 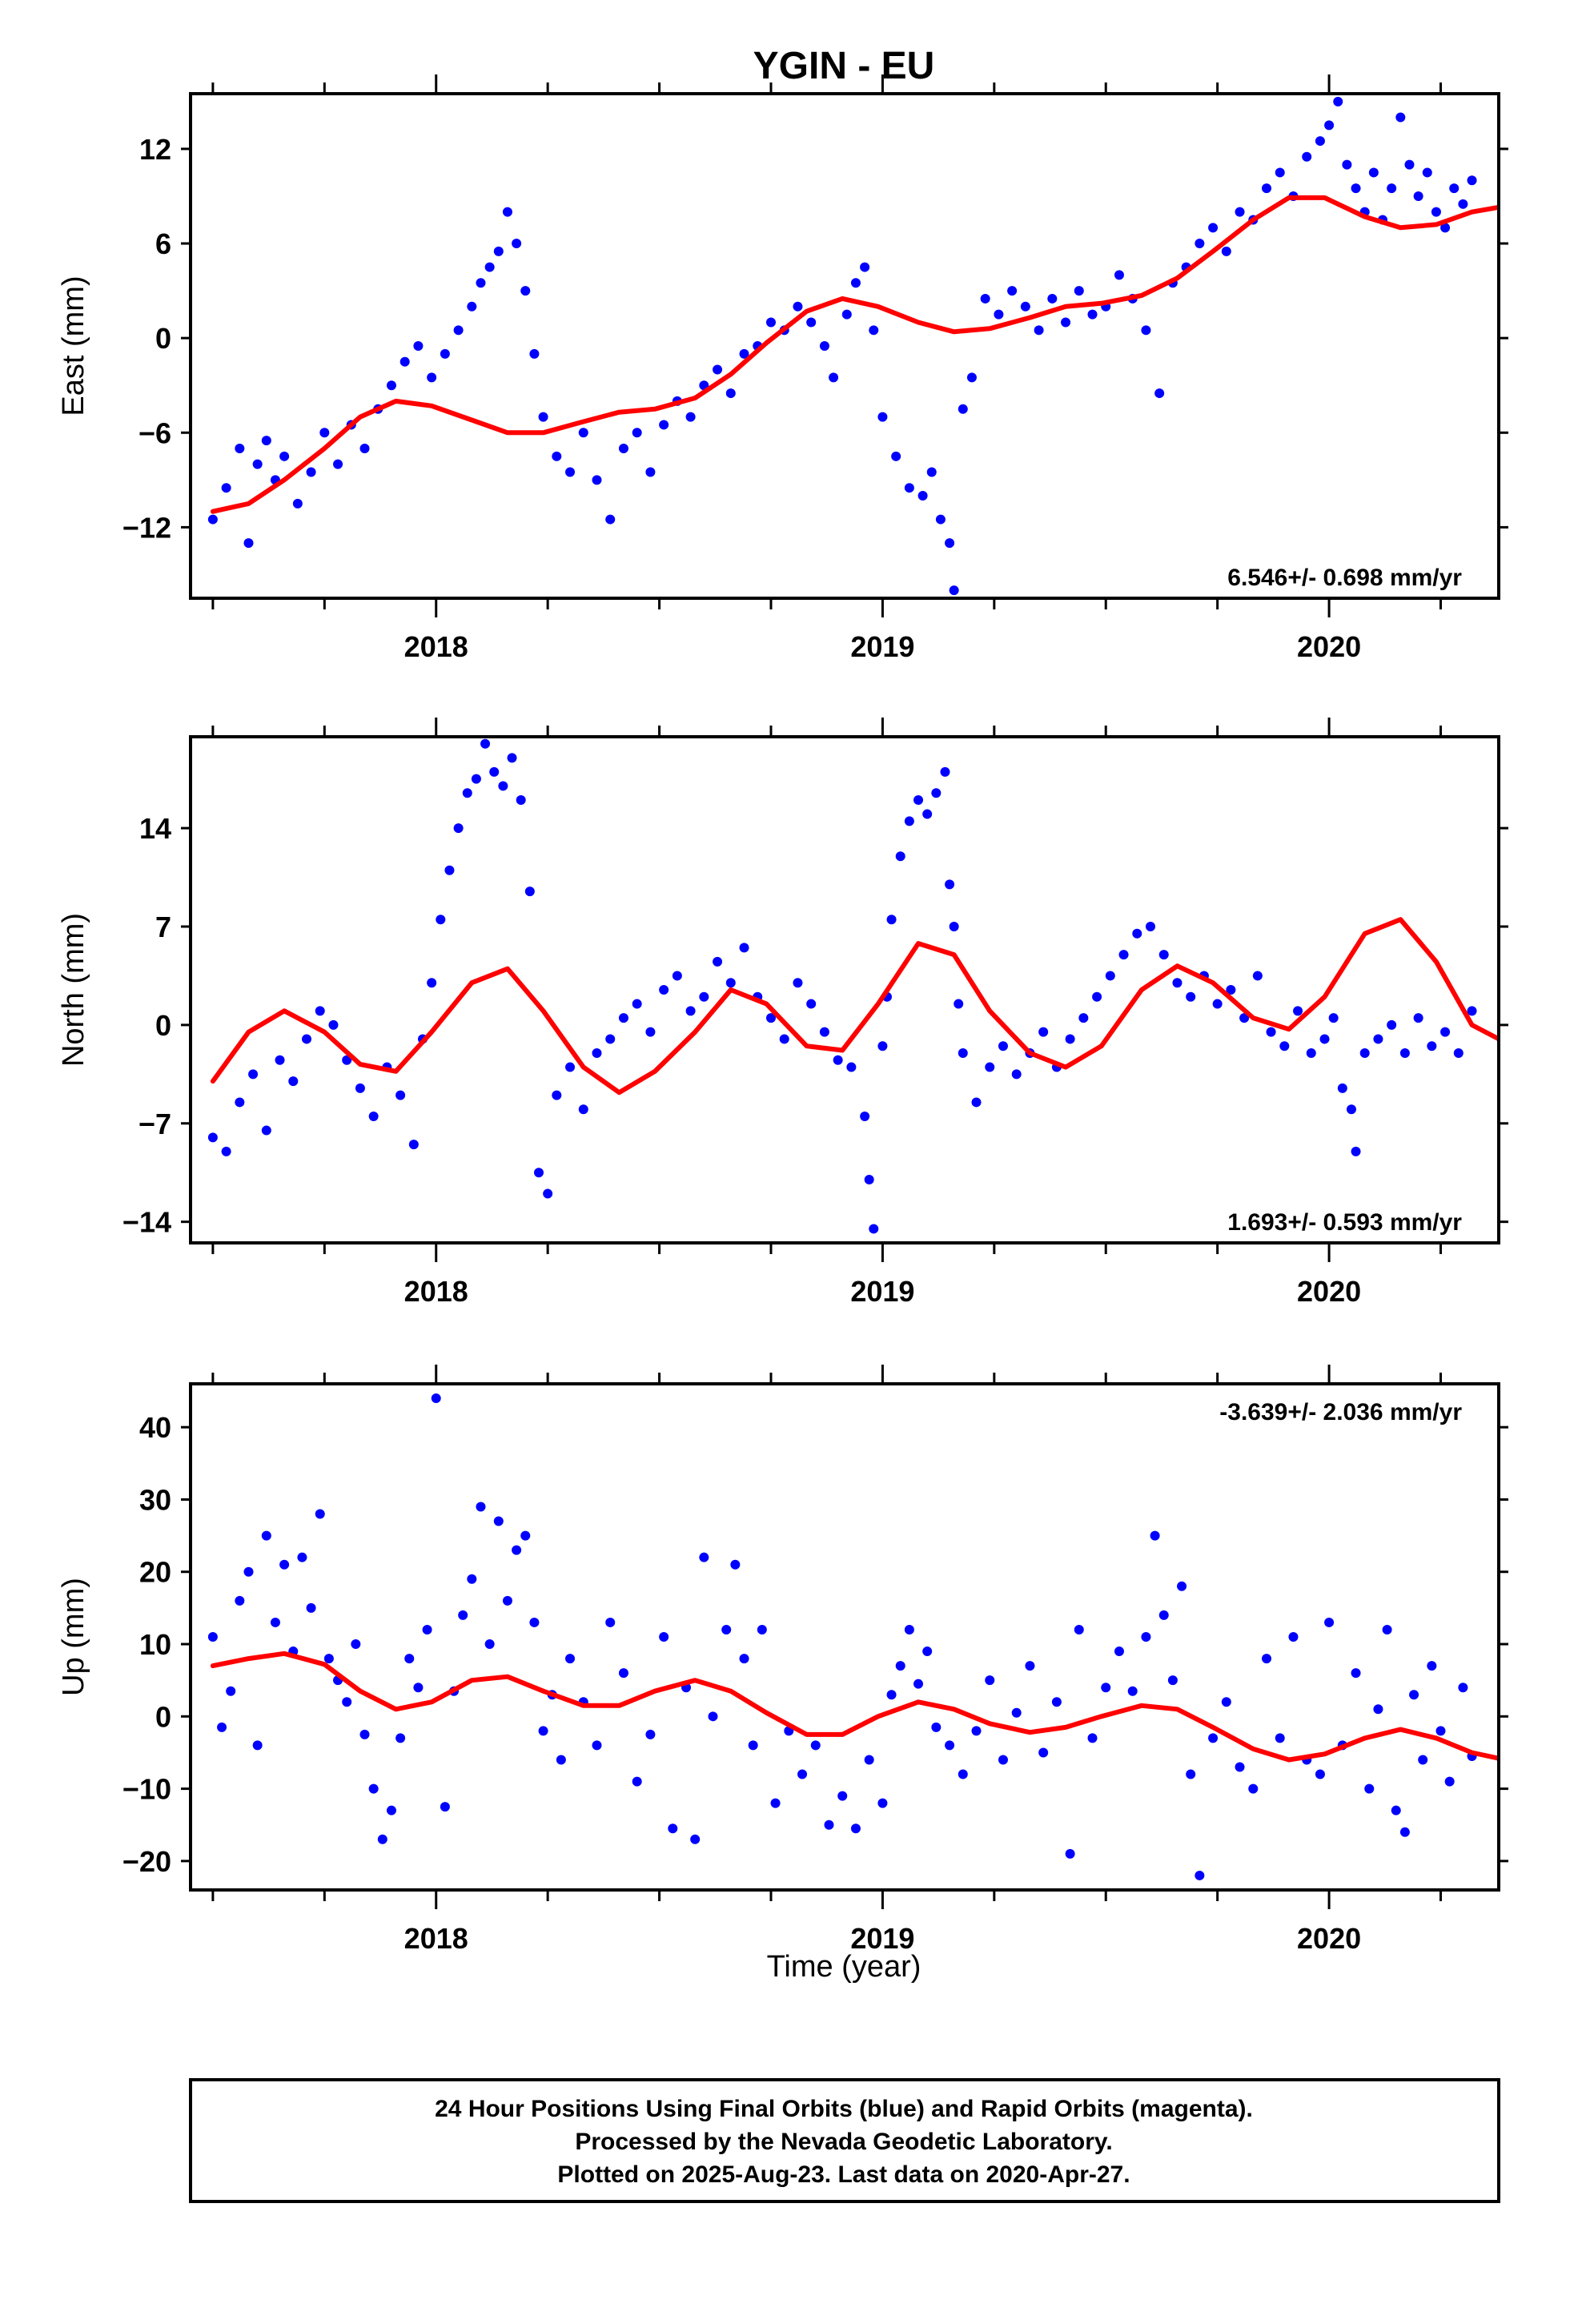 What do you see at coordinates (854, 354) in the screenshot?
I see `model-fit-line` at bounding box center [854, 354].